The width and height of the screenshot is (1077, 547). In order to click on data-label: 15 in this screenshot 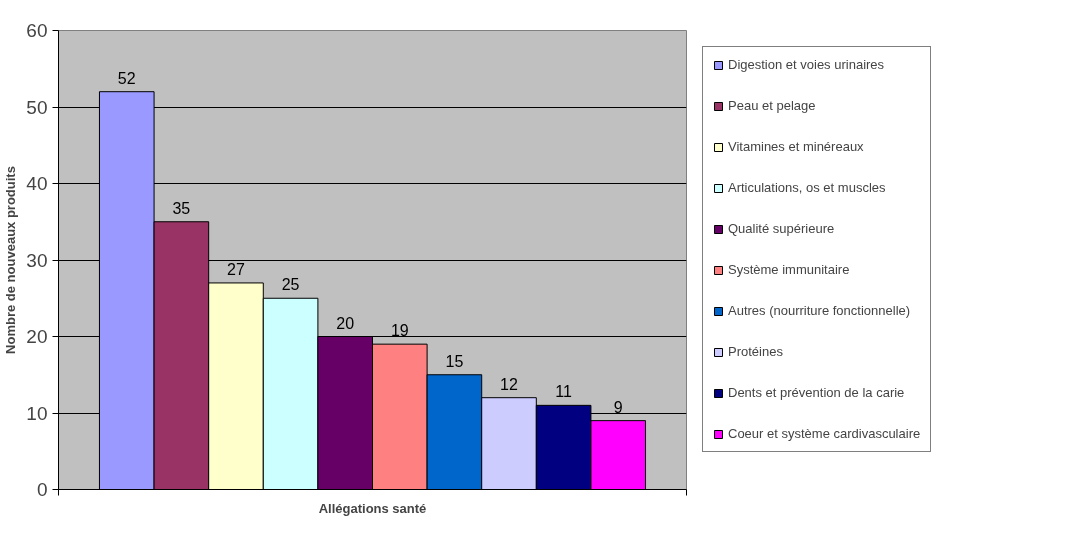, I will do `click(454, 361)`.